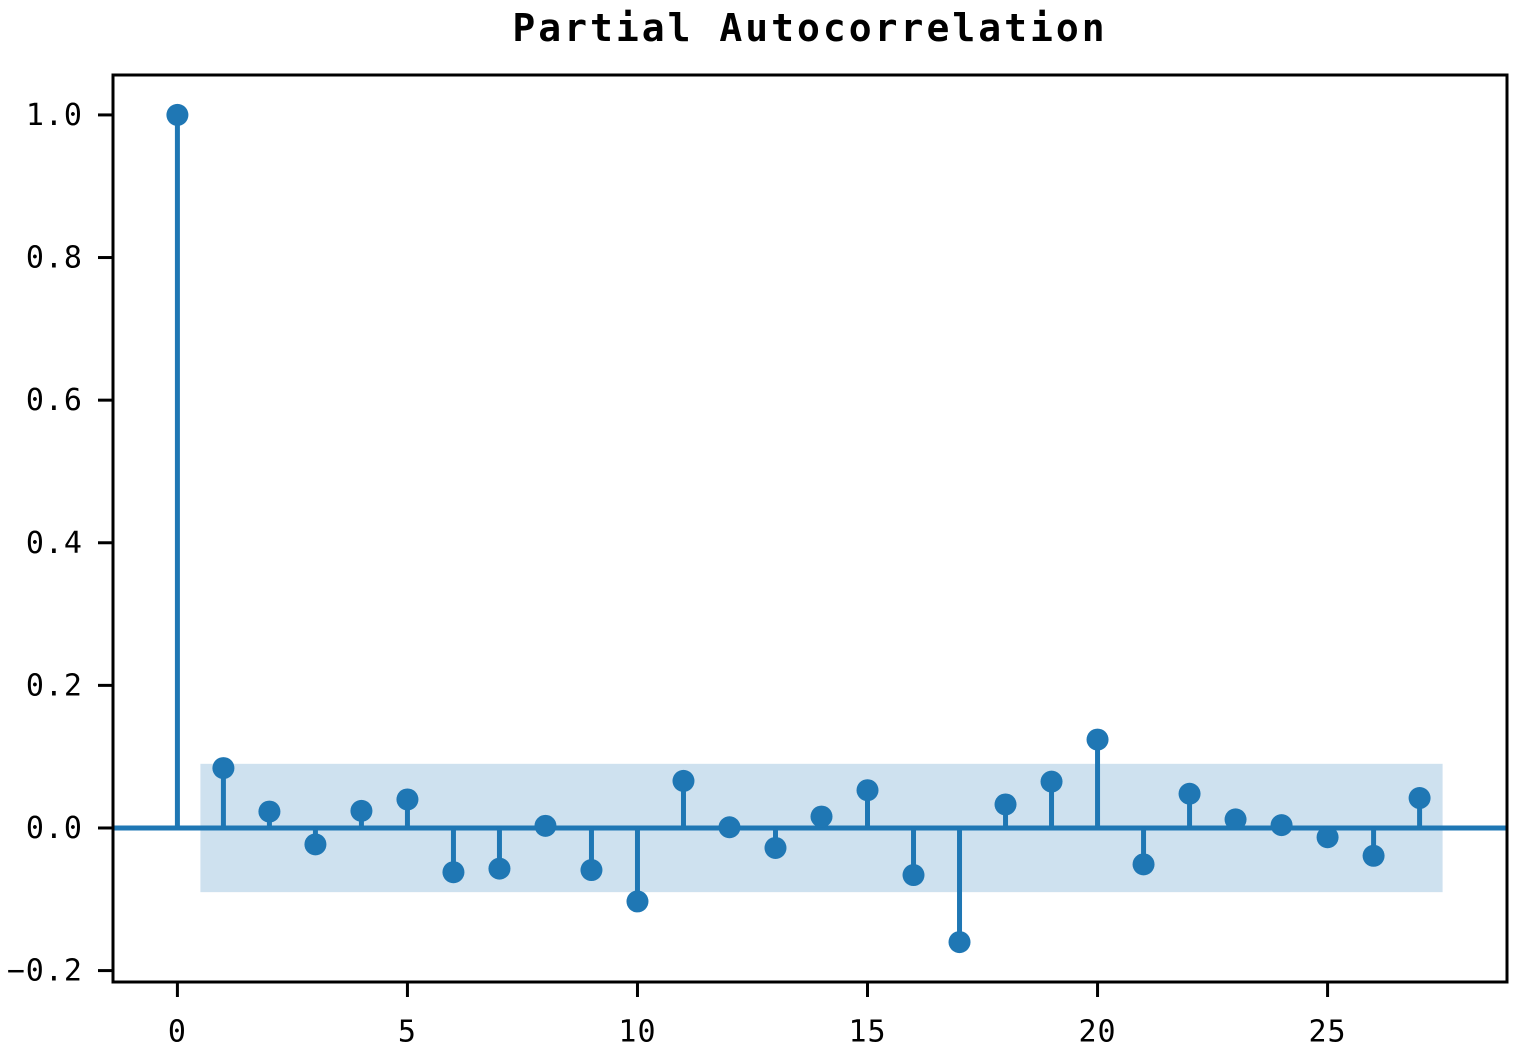 The height and width of the screenshot is (1058, 1539). I want to click on y-tick-label-0.6: 0.6, so click(54, 400).